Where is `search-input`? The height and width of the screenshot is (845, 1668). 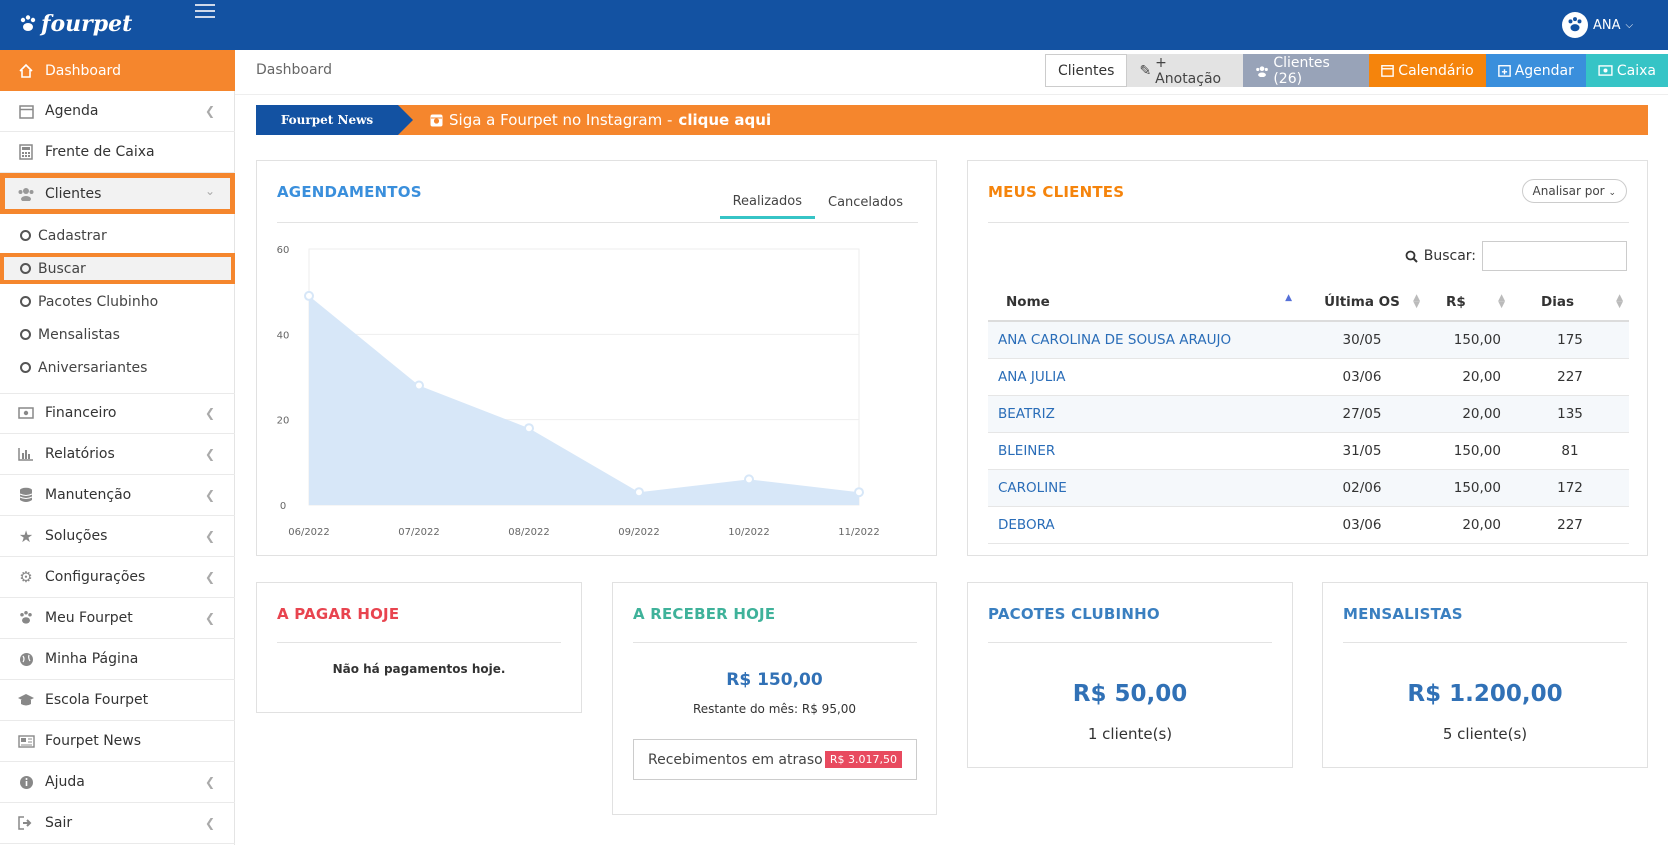
search-input is located at coordinates (1554, 256).